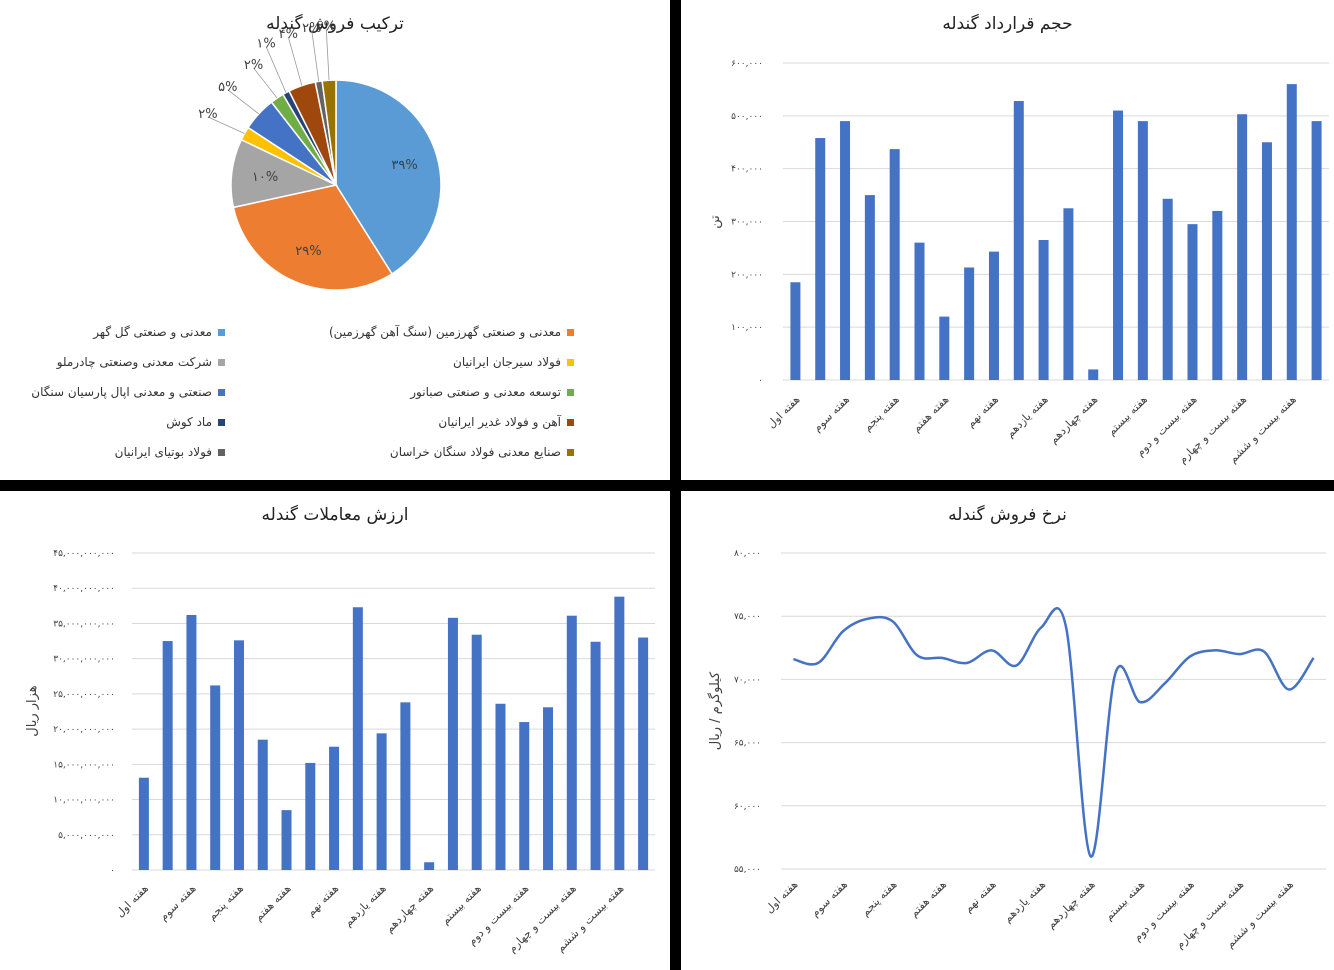 This screenshot has height=970, width=1334. Describe the element at coordinates (747, 554) in the screenshot. I see `y-tick-label: ۸۰,۰۰۰` at that location.